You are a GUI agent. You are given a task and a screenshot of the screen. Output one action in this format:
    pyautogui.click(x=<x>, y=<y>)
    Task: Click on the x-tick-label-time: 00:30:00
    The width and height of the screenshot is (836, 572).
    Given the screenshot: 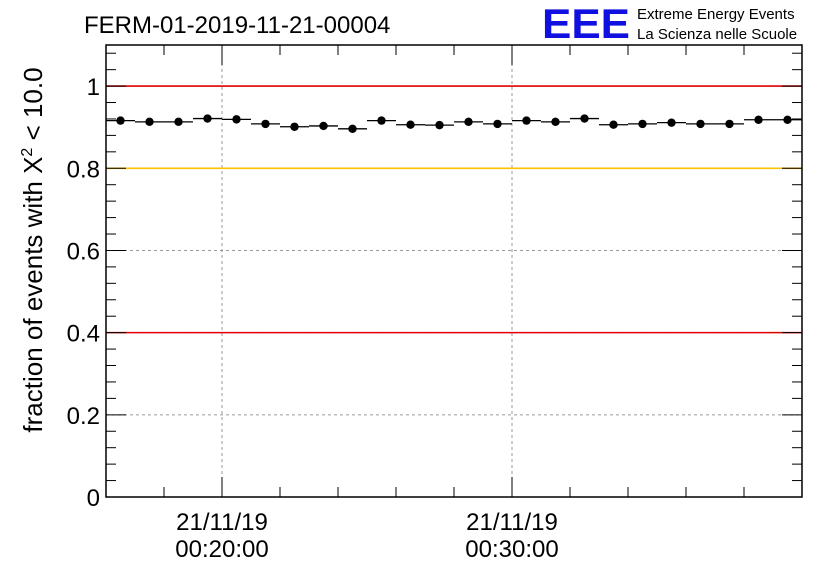 What is the action you would take?
    pyautogui.click(x=511, y=549)
    